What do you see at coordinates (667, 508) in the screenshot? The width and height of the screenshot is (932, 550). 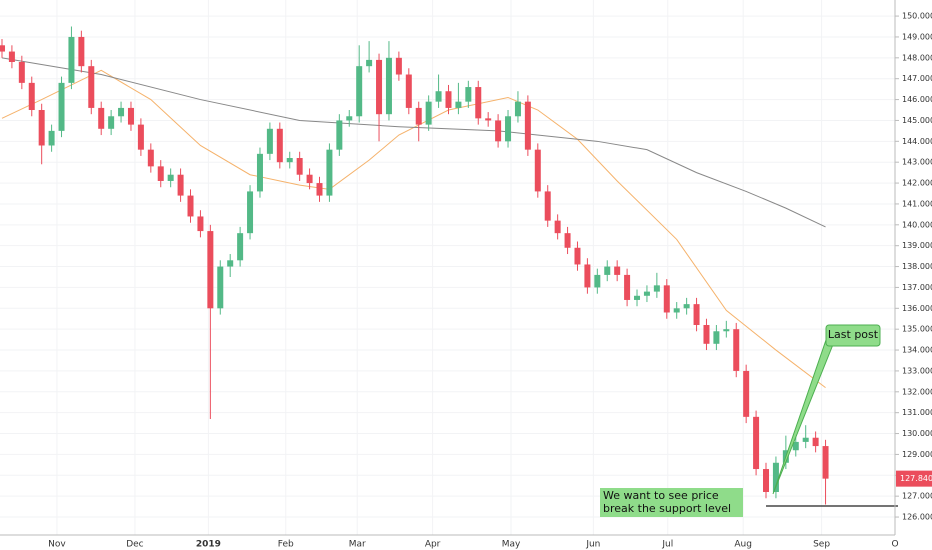 I see `note-text: break the support level` at bounding box center [667, 508].